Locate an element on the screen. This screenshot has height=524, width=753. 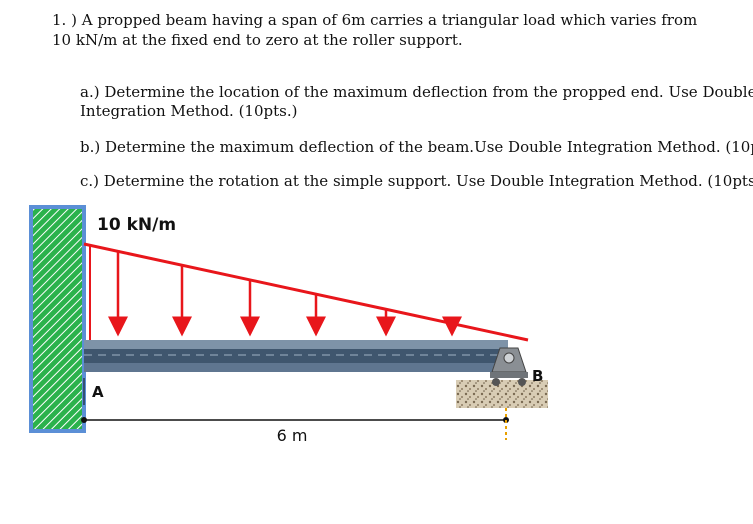
load-arrows is located at coordinates (285, 293).